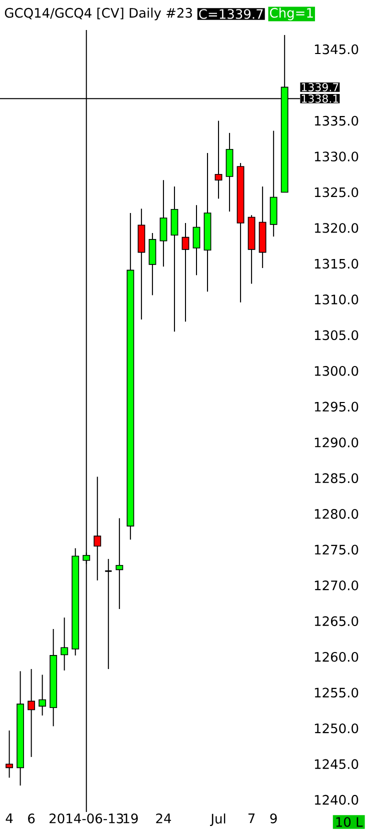 Image resolution: width=367 pixels, height=832 pixels. Describe the element at coordinates (336, 407) in the screenshot. I see `y-tick-label: 1295.0` at that location.